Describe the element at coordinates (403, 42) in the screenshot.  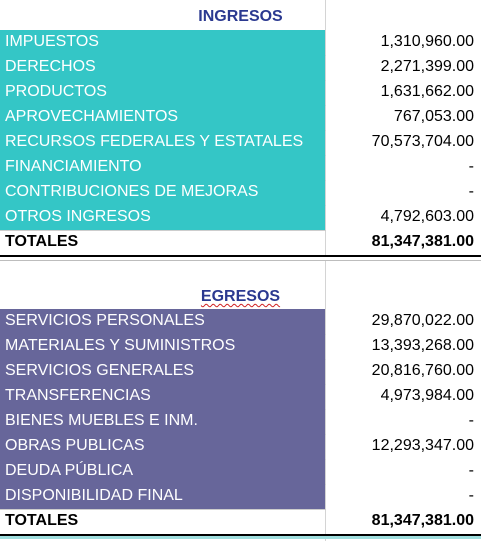
I see `ingresos-value: 1,310,960.00` at that location.